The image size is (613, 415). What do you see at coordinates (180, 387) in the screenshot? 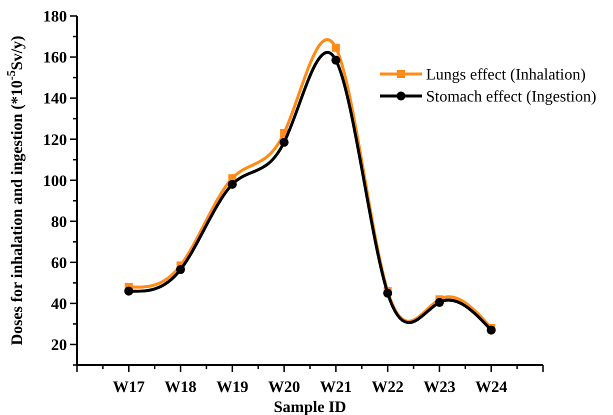
I see `x-tick-label: W18` at bounding box center [180, 387].